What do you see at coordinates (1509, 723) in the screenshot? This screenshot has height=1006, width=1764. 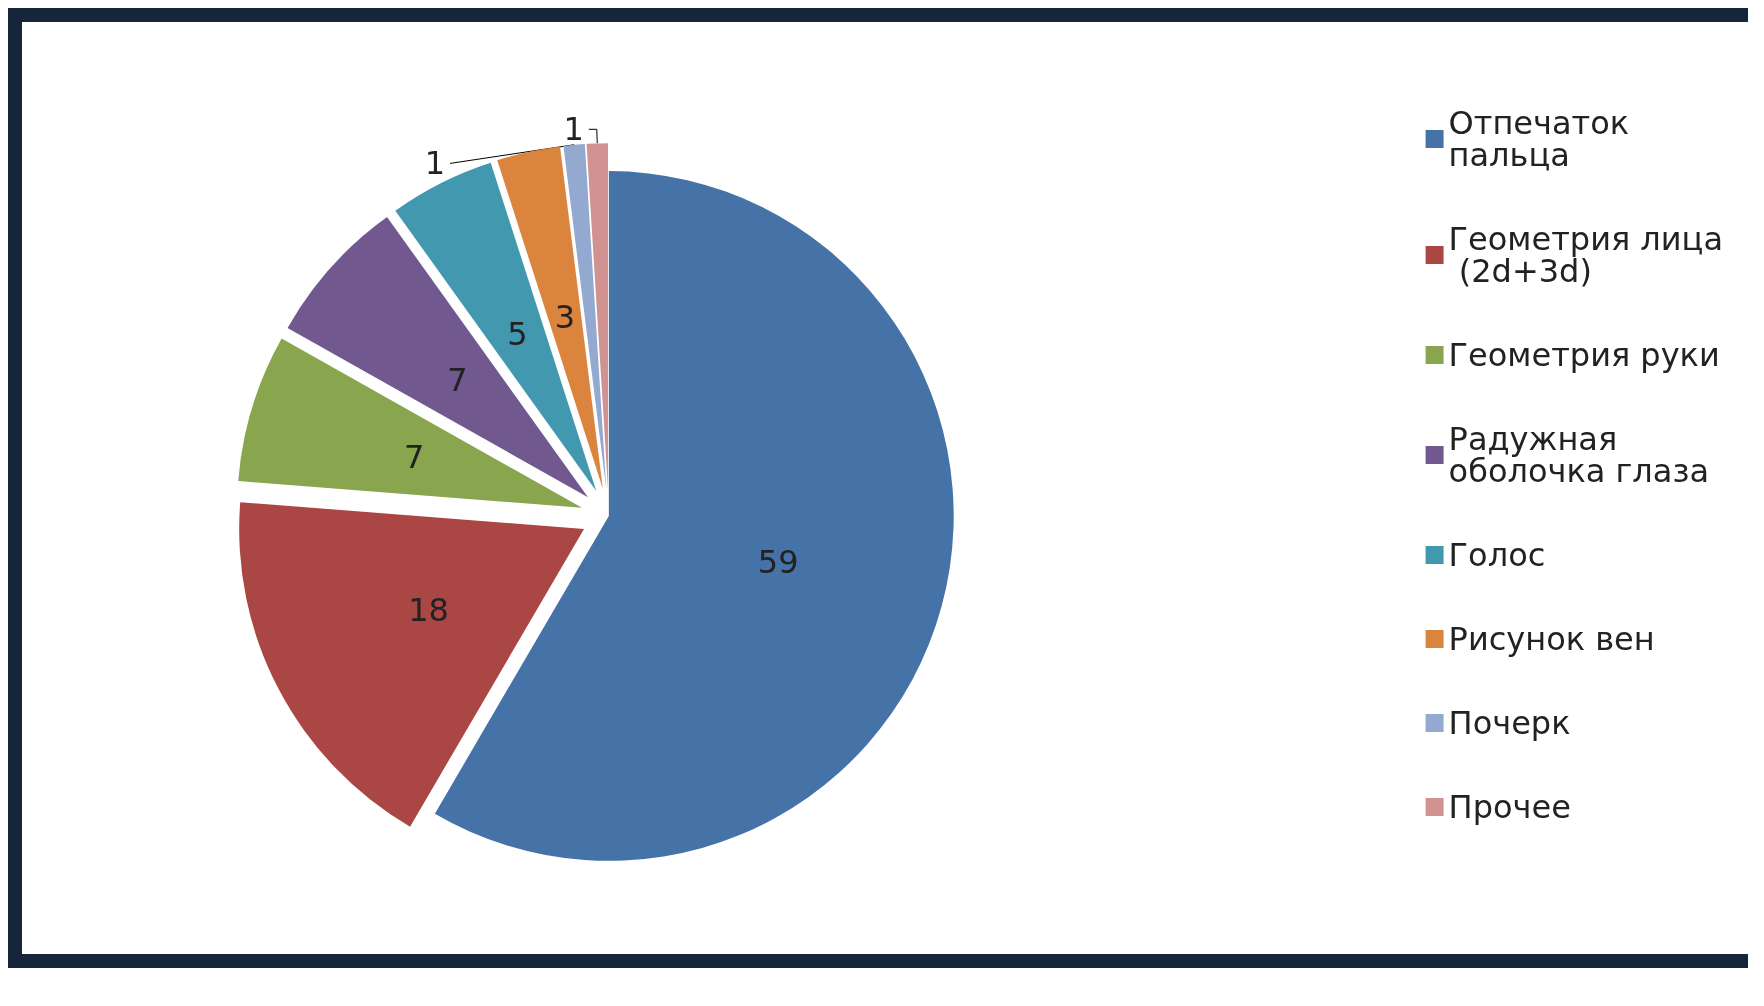 I see `legend-label: Почерк` at bounding box center [1509, 723].